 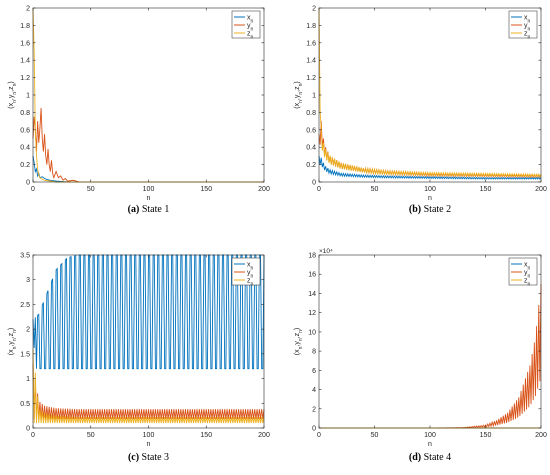 What do you see at coordinates (312, 256) in the screenshot?
I see `y-tick-label: 18` at bounding box center [312, 256].